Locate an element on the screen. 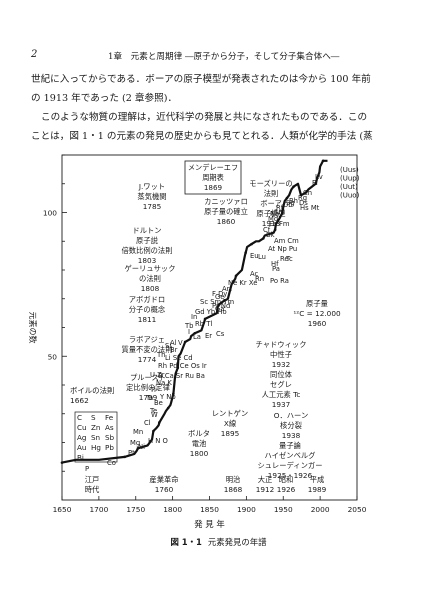  roentgen-annotation: 1895 is located at coordinates (230, 433).